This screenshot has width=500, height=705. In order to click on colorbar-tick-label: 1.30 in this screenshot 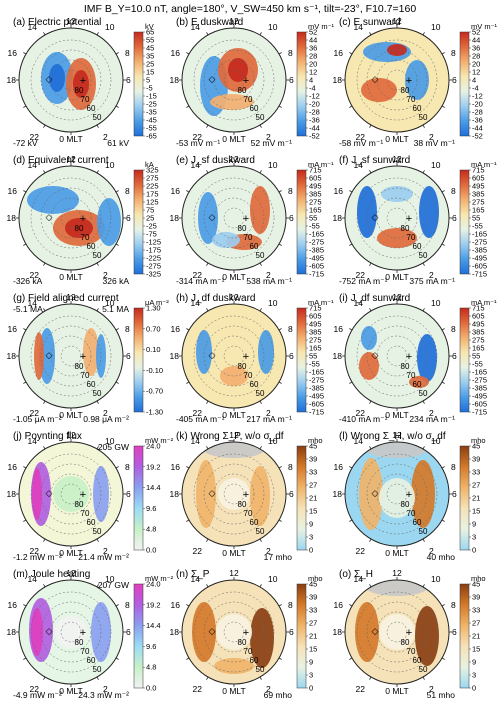, I will do `click(153, 308)`.